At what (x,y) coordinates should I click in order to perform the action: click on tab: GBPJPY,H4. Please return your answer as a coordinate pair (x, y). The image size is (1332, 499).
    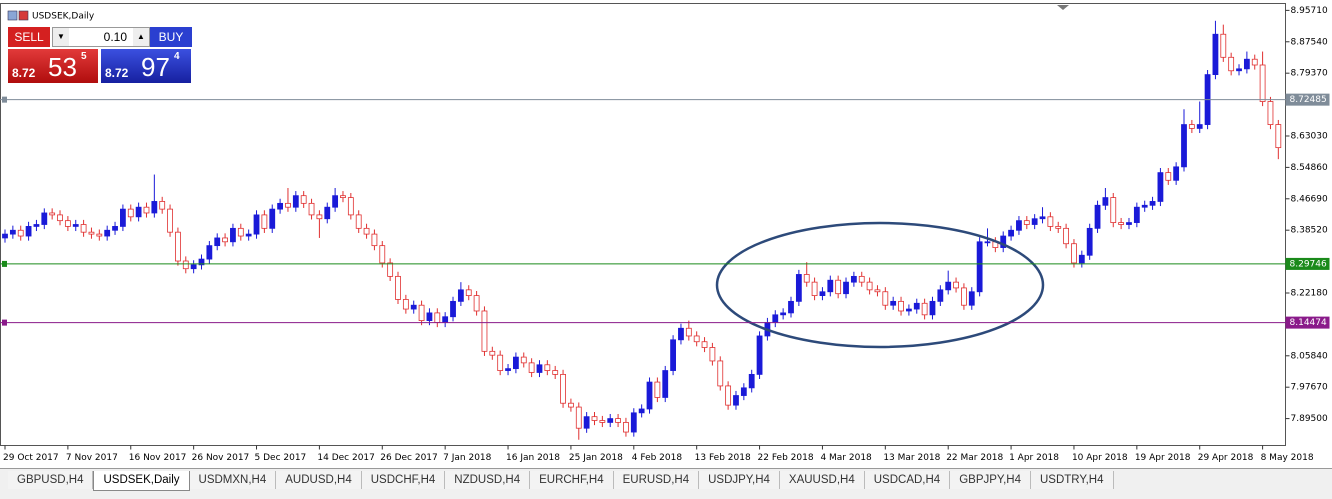
    Looking at the image, I should click on (990, 480).